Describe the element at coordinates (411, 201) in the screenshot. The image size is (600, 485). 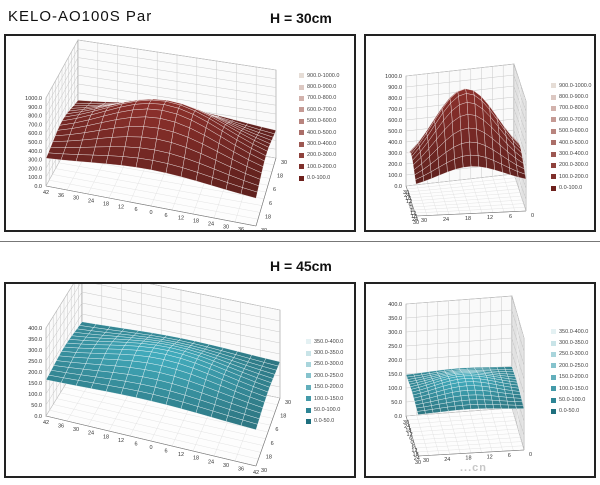
I see `x-axis` at that location.